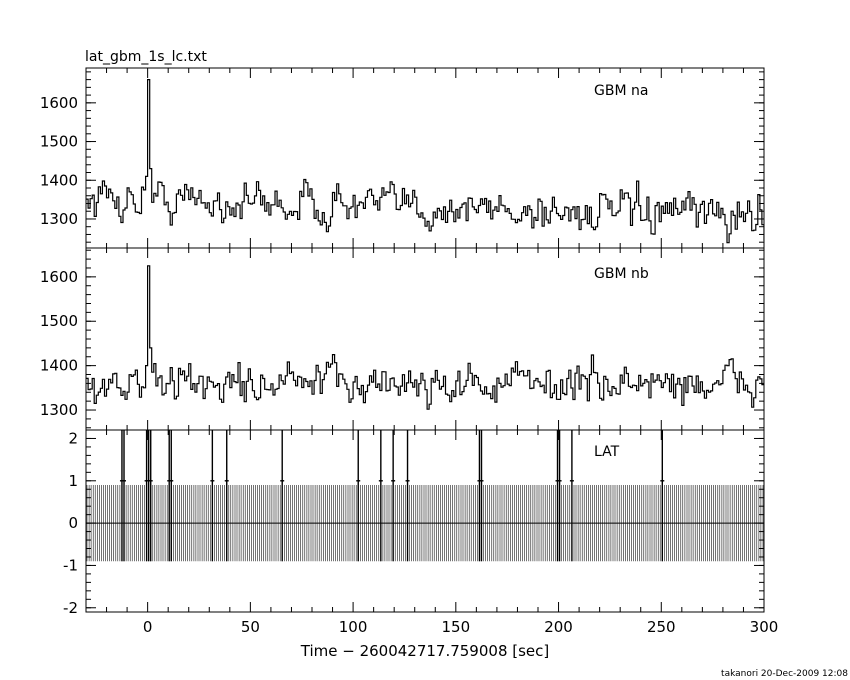 This screenshot has width=850, height=680. What do you see at coordinates (73, 523) in the screenshot?
I see `y-tick-label: 0` at bounding box center [73, 523].